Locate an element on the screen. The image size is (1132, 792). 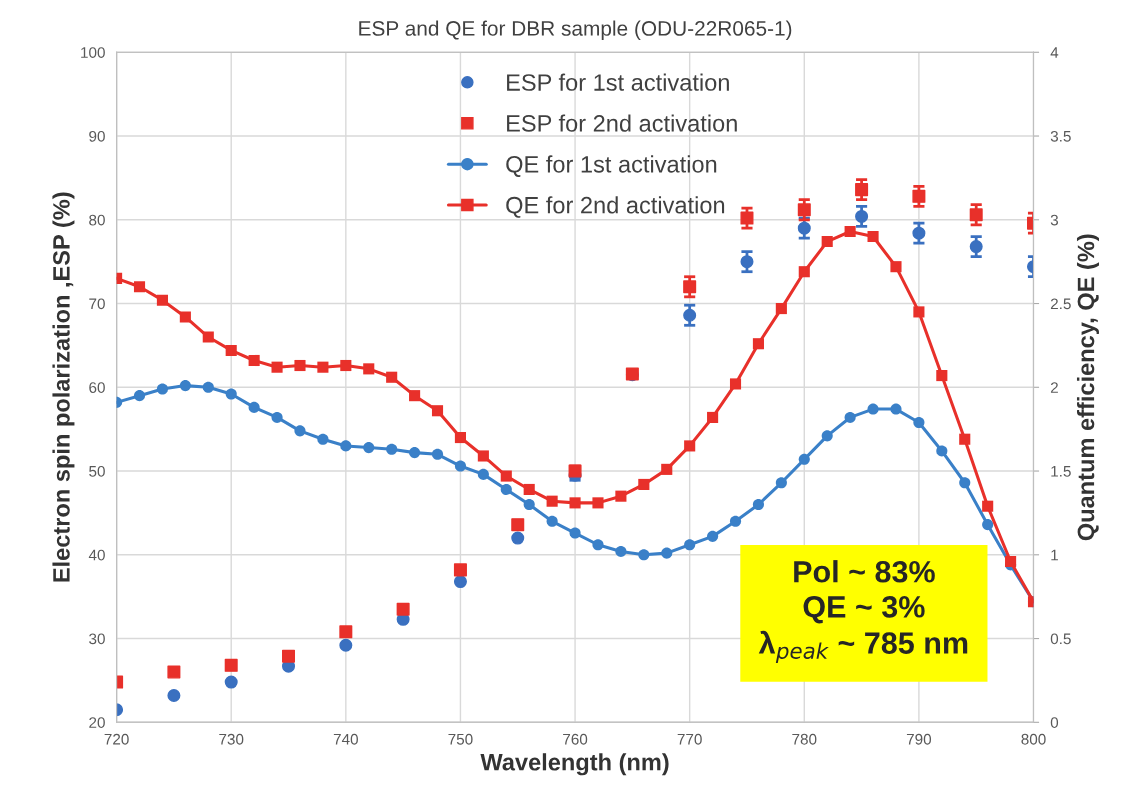
x-tick-label: 750 is located at coordinates (460, 739).